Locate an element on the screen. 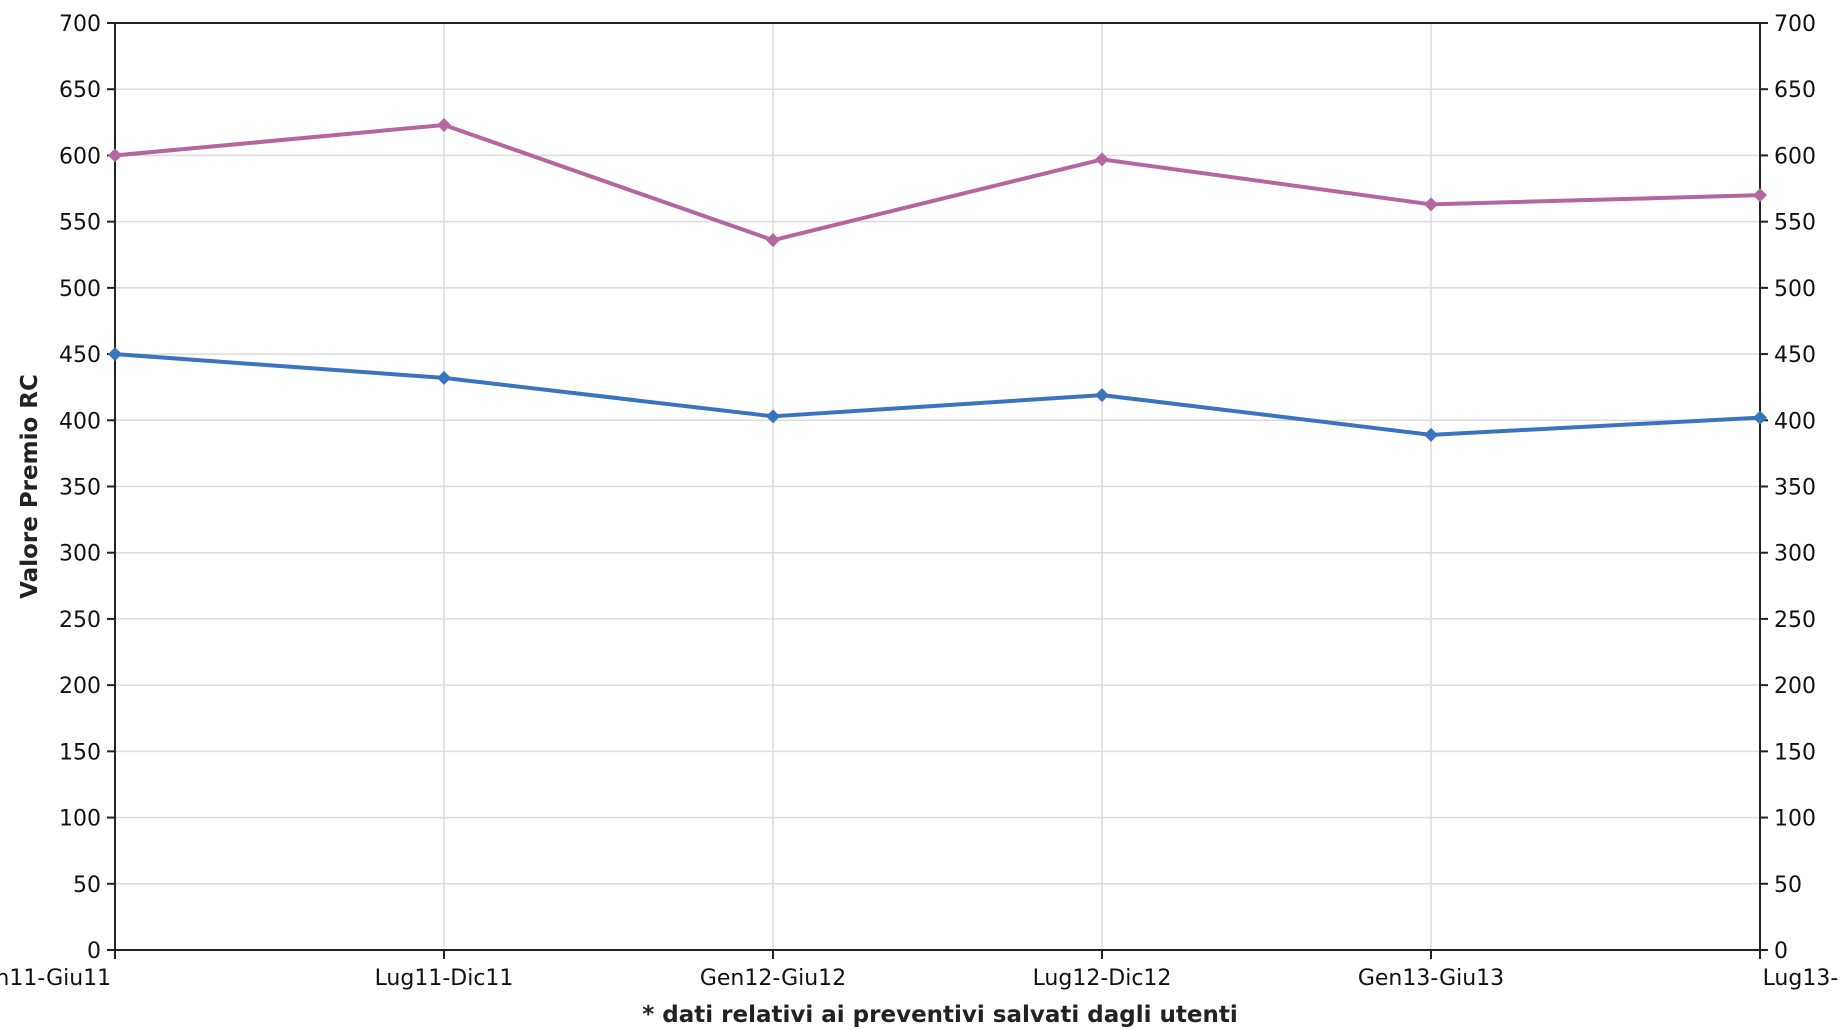 Image resolution: width=1840 pixels, height=1031 pixels. y2-tick-label: 300 is located at coordinates (1795, 554).